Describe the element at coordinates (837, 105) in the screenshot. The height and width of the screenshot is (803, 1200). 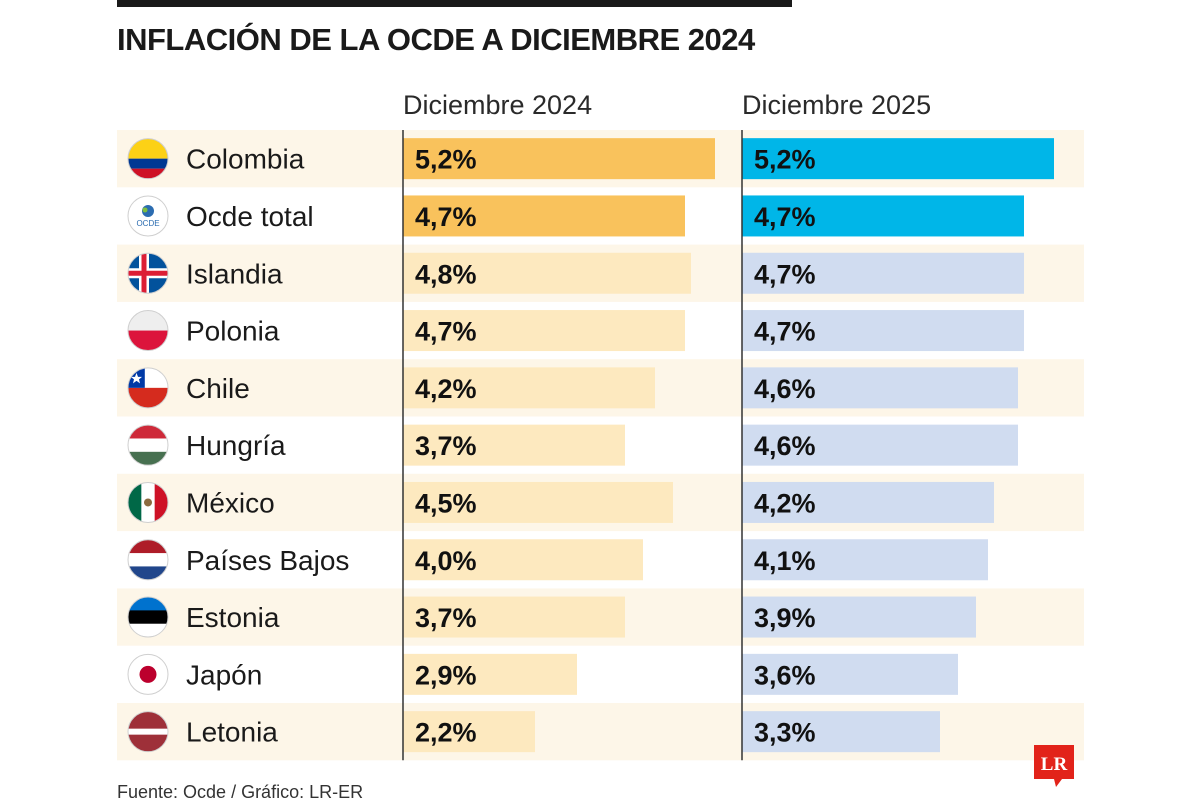
I see `column-header-2025: Diciembre 2025` at that location.